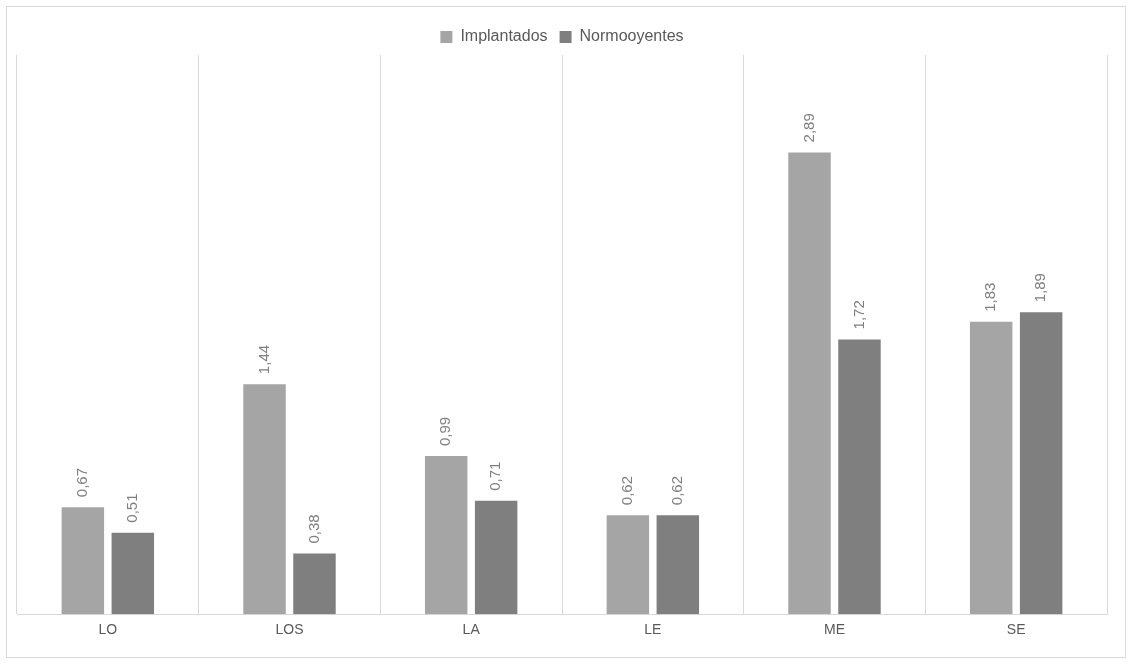 The height and width of the screenshot is (666, 1134). What do you see at coordinates (108, 629) in the screenshot?
I see `x-tick-label: LO` at bounding box center [108, 629].